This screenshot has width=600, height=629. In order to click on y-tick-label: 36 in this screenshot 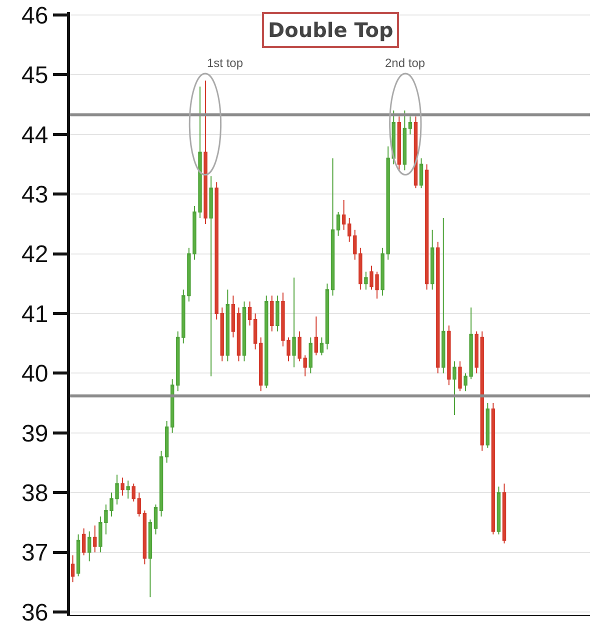, I will do `click(34, 612)`.